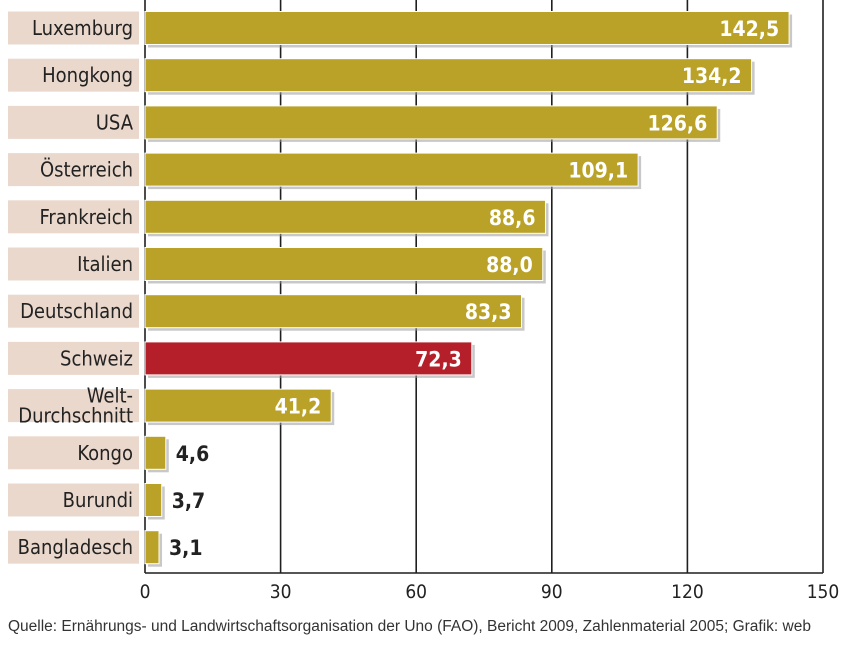 The height and width of the screenshot is (646, 854). Describe the element at coordinates (105, 264) in the screenshot. I see `category-label: Italien` at that location.